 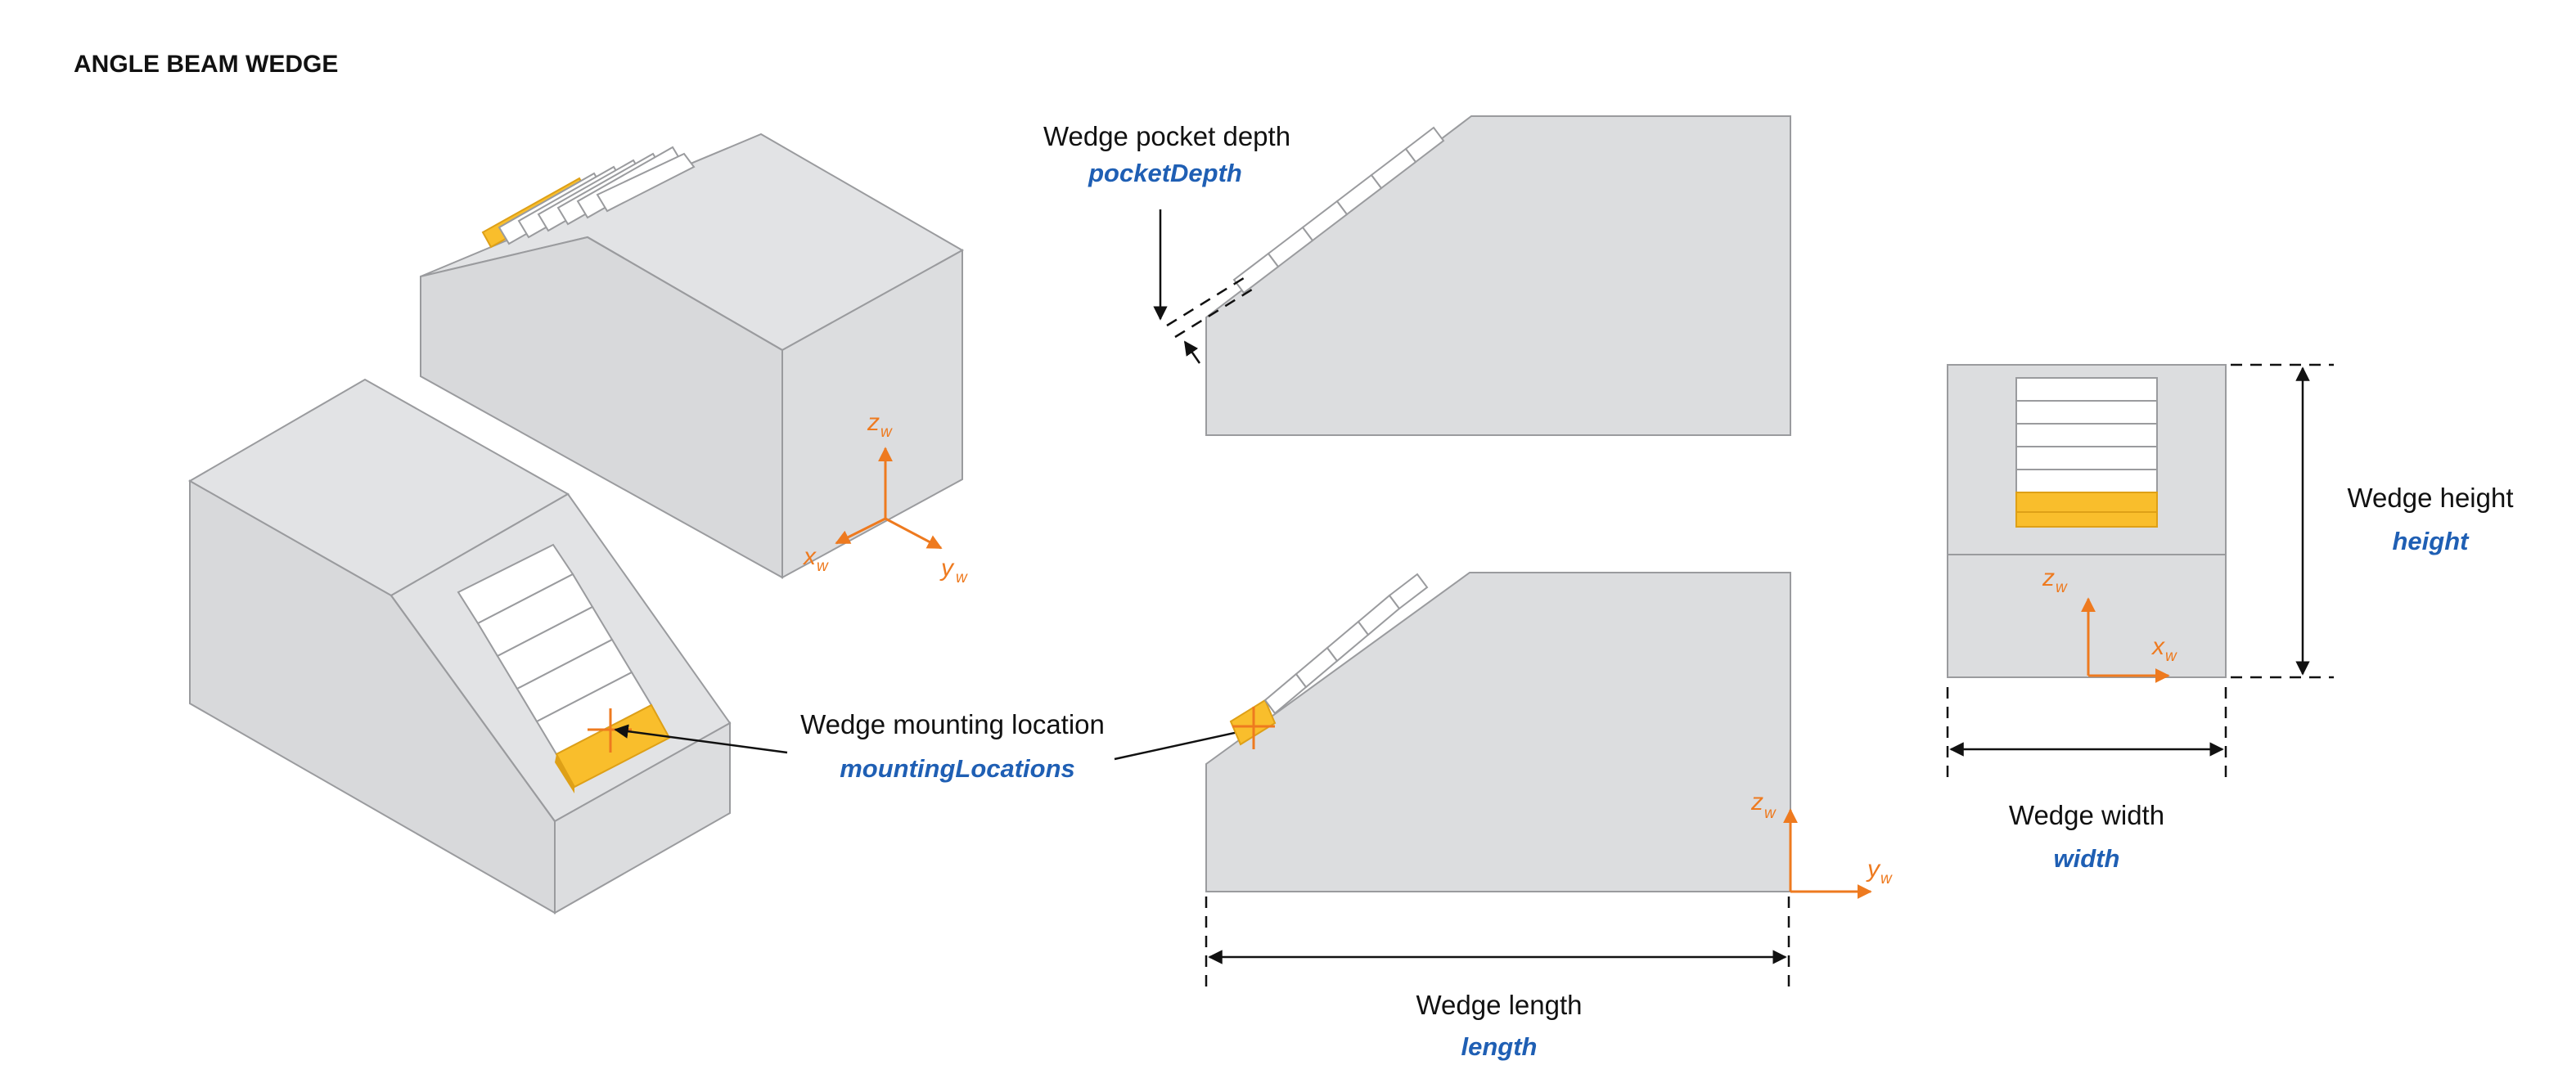 I want to click on iso-axis-y-label: y, so click(x=947, y=568).